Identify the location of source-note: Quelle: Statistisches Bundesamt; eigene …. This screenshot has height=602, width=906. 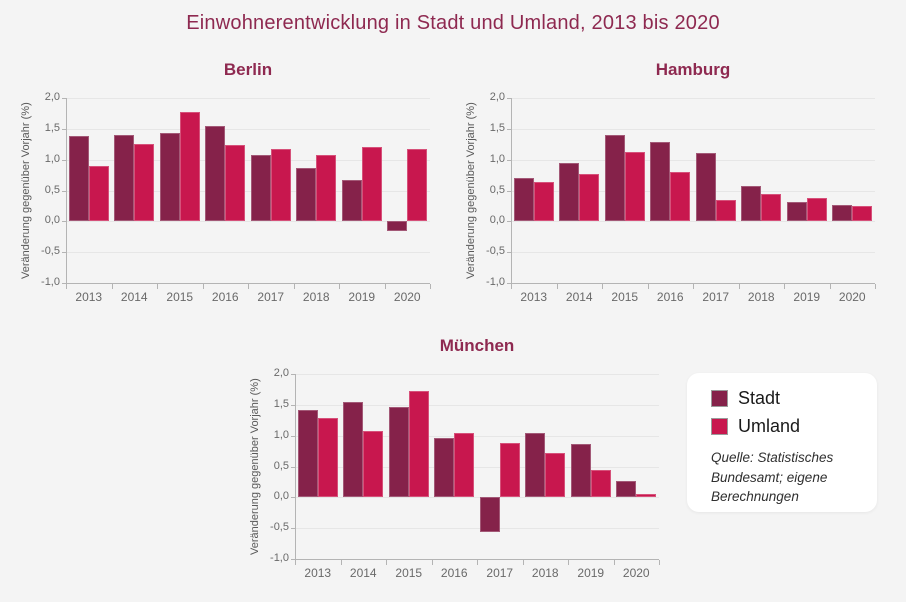
(788, 477).